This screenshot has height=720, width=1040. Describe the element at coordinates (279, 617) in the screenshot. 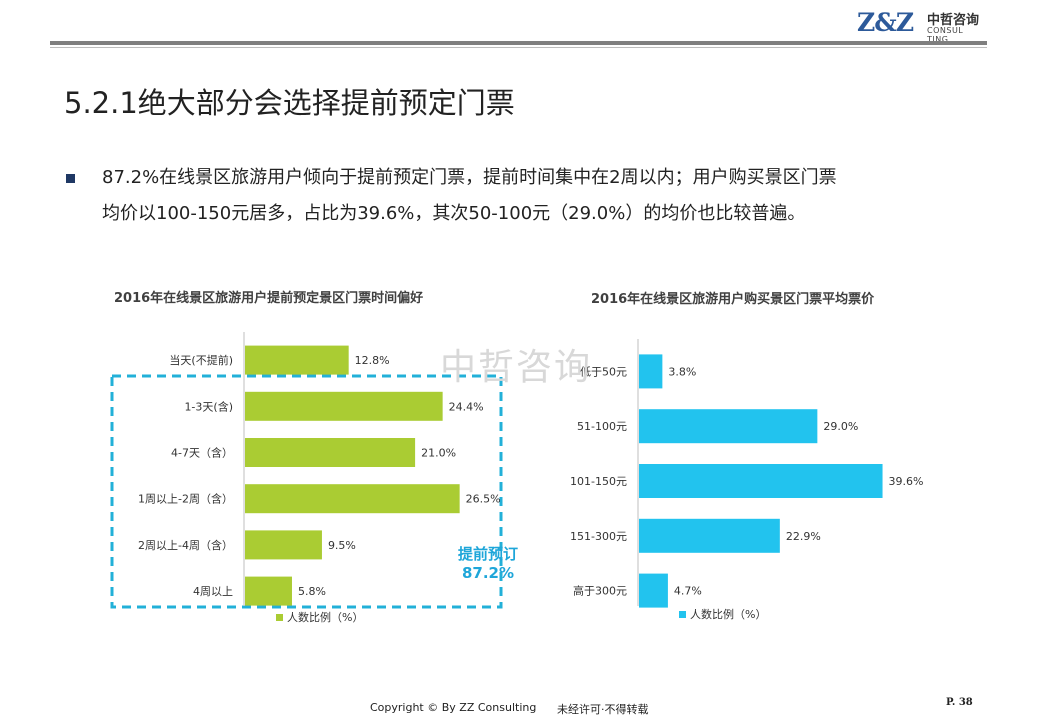

I see `time-legend-swatch` at that location.